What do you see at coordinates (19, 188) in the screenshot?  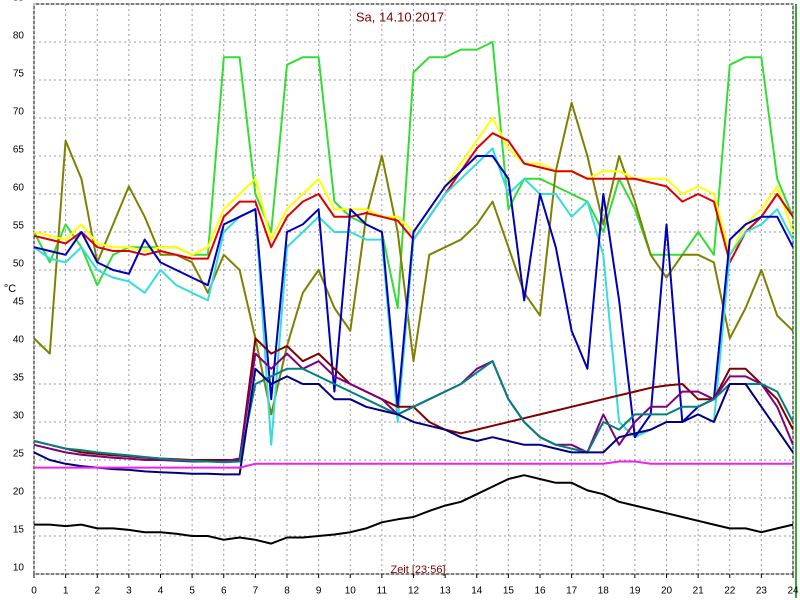 I see `y-tick-label: 60` at bounding box center [19, 188].